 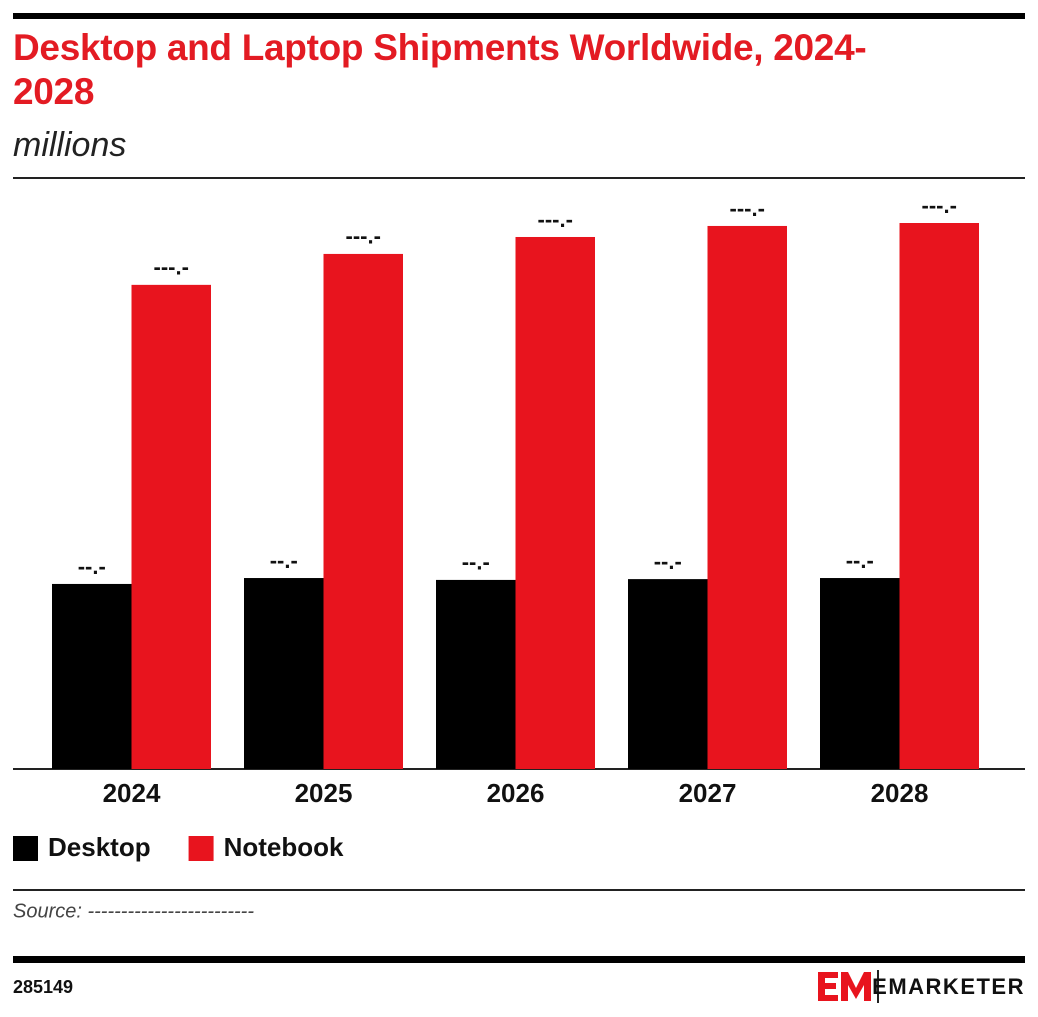 I want to click on x-tick-label: 2028, so click(x=900, y=793).